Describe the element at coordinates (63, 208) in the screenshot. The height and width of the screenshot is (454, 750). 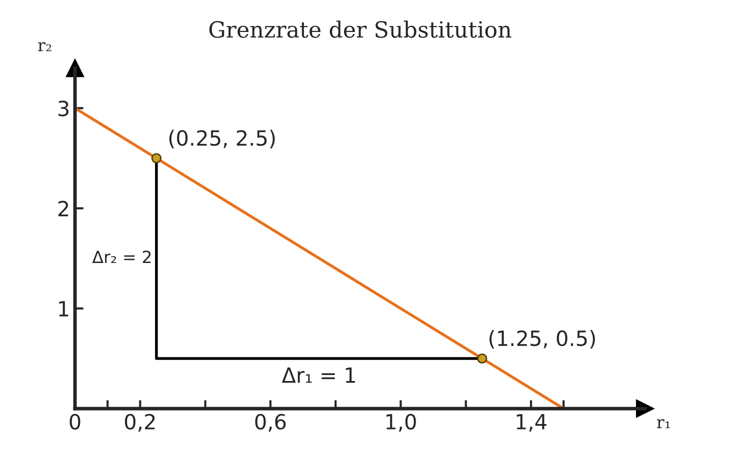
I see `y-tick-label: 2` at that location.